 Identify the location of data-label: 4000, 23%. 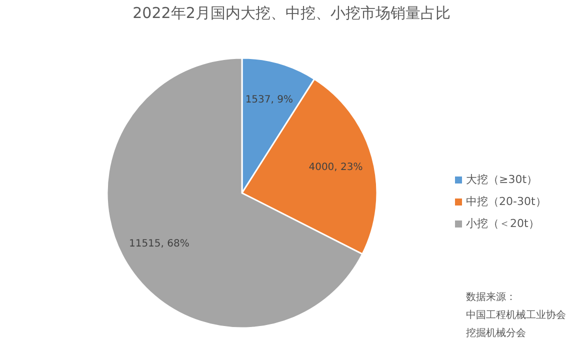
(335, 168).